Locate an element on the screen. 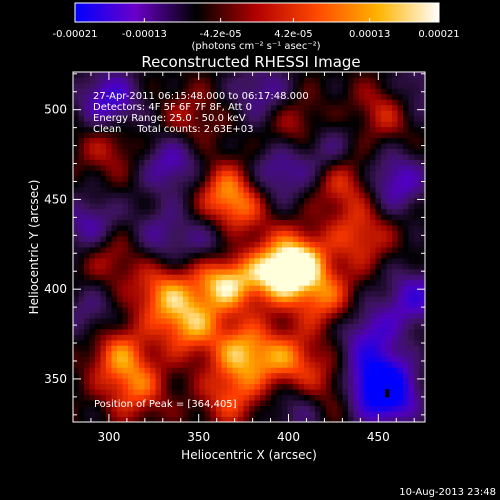 The width and height of the screenshot is (500, 500). info-line-energy-range: Energy Range: 25.0 - 50.0 keV is located at coordinates (169, 118).